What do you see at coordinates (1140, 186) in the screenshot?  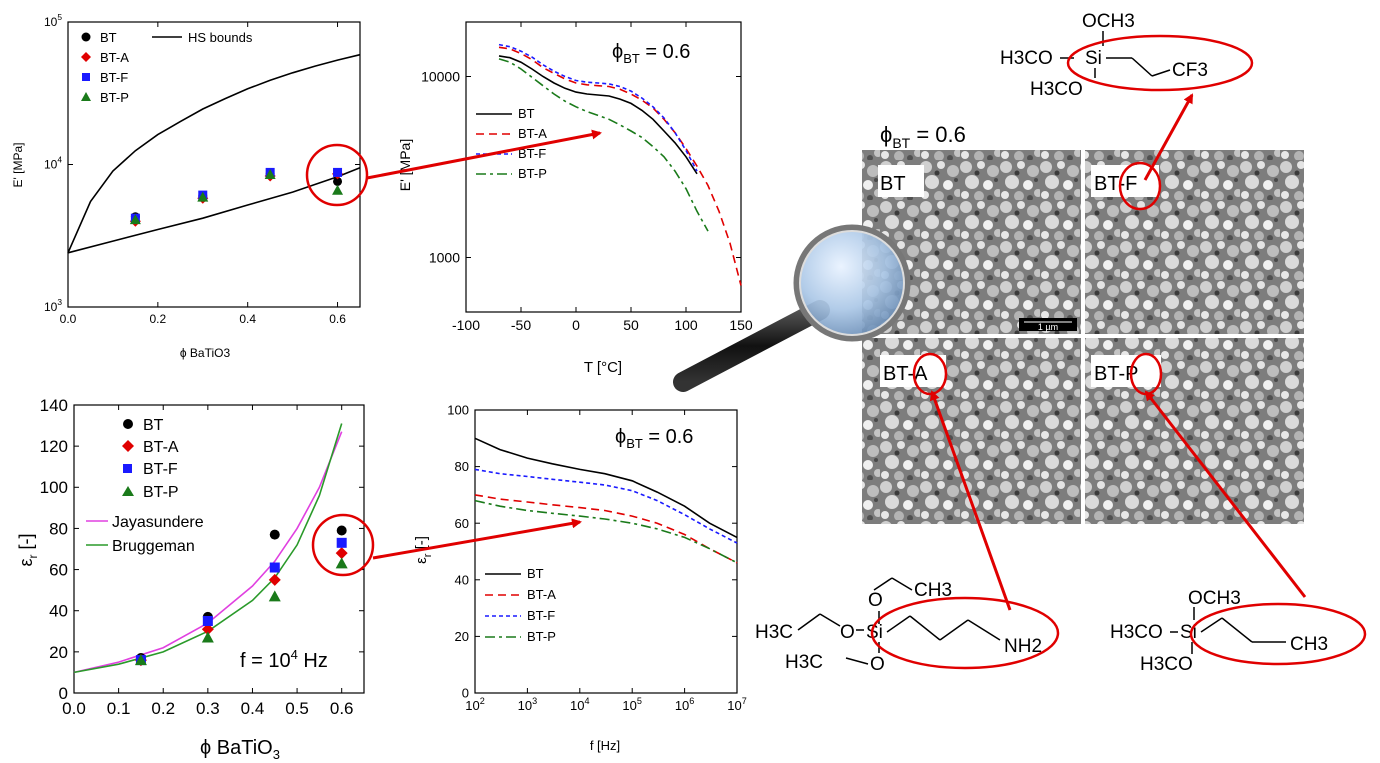 I see `sem-circle-btf` at bounding box center [1140, 186].